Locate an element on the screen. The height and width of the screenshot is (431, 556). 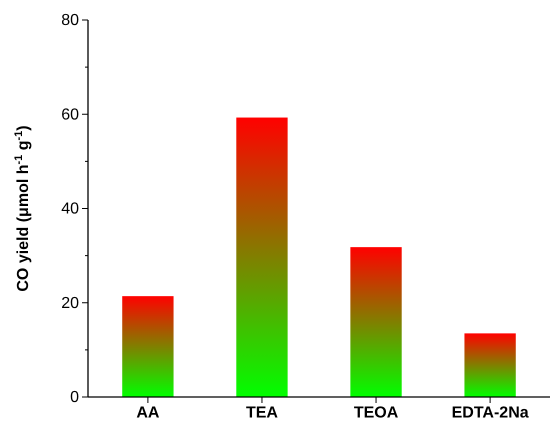
y-tick-label: 20 is located at coordinates (70, 303).